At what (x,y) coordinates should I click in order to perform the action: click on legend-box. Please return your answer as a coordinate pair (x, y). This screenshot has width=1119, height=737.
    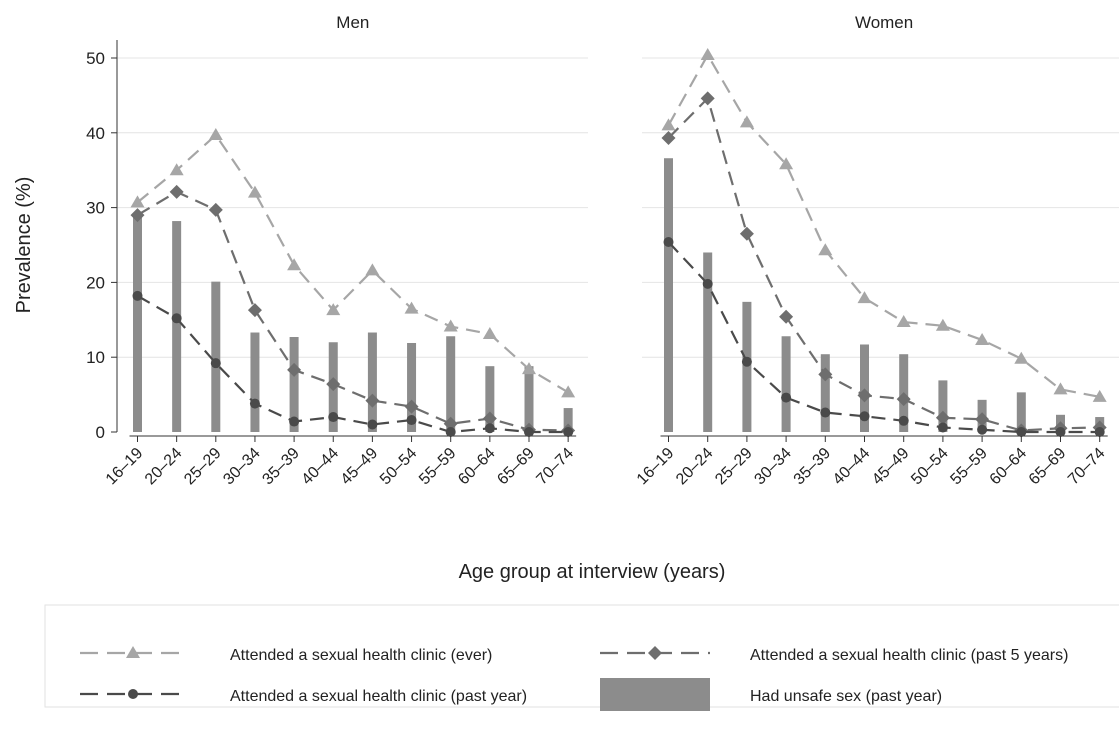
    Looking at the image, I should click on (581, 656).